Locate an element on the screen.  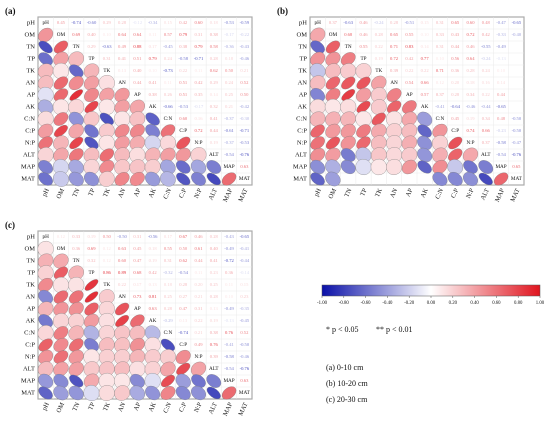
coefficient: 0.71 is located at coordinates (394, 46).